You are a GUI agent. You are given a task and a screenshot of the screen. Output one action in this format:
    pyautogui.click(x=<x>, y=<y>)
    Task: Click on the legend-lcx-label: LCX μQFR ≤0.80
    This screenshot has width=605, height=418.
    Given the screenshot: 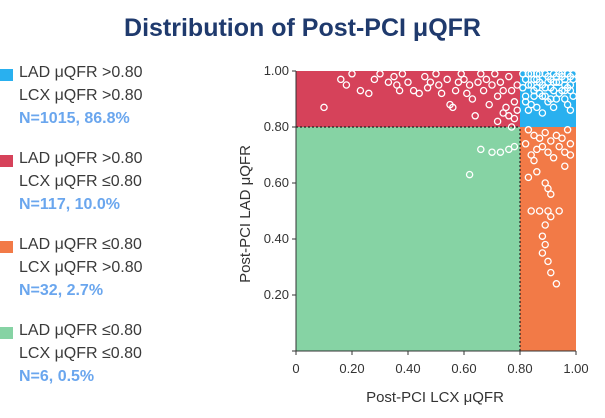 What is the action you would take?
    pyautogui.click(x=80, y=353)
    